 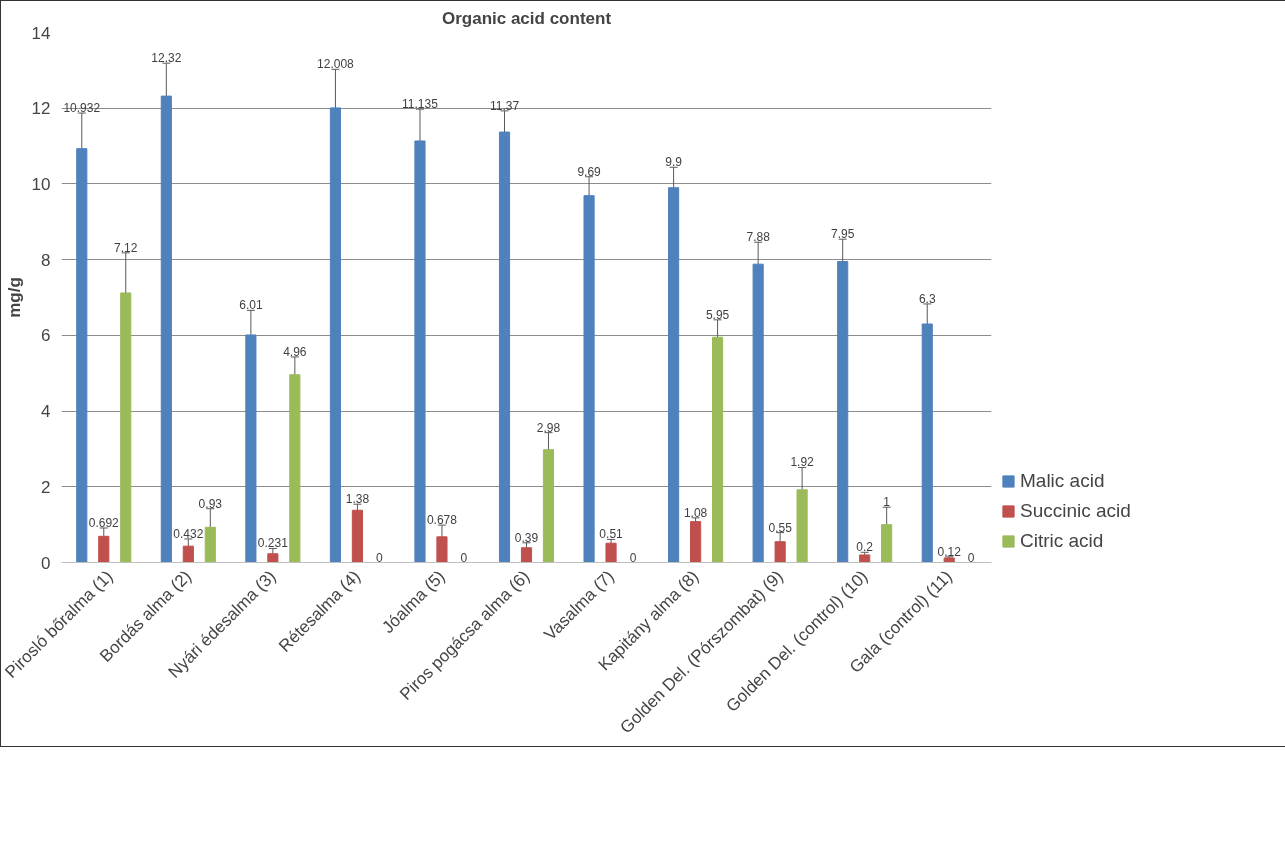 I want to click on data-label: 9.69, so click(x=589, y=171).